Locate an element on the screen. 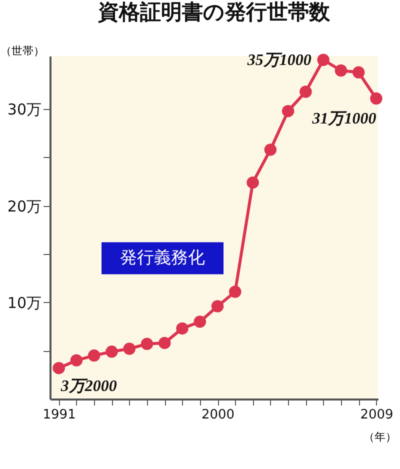  x-tick-label: 2009 is located at coordinates (377, 415).